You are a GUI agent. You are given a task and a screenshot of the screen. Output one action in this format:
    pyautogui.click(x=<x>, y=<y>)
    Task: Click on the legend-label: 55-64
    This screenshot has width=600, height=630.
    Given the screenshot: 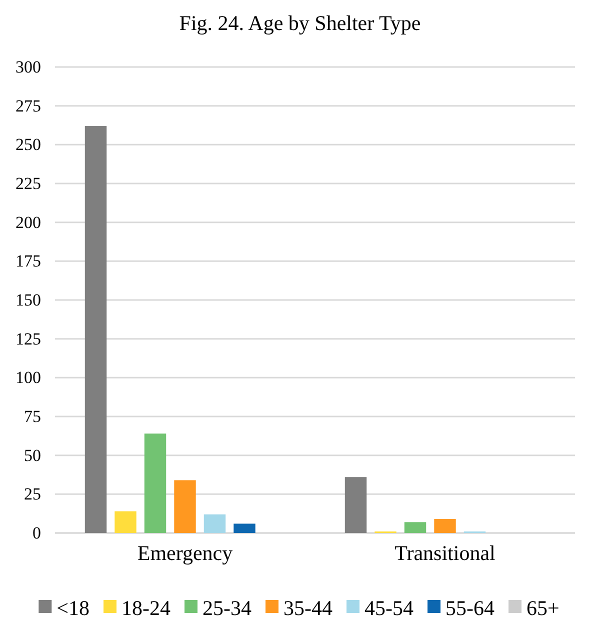 What is the action you would take?
    pyautogui.click(x=470, y=608)
    